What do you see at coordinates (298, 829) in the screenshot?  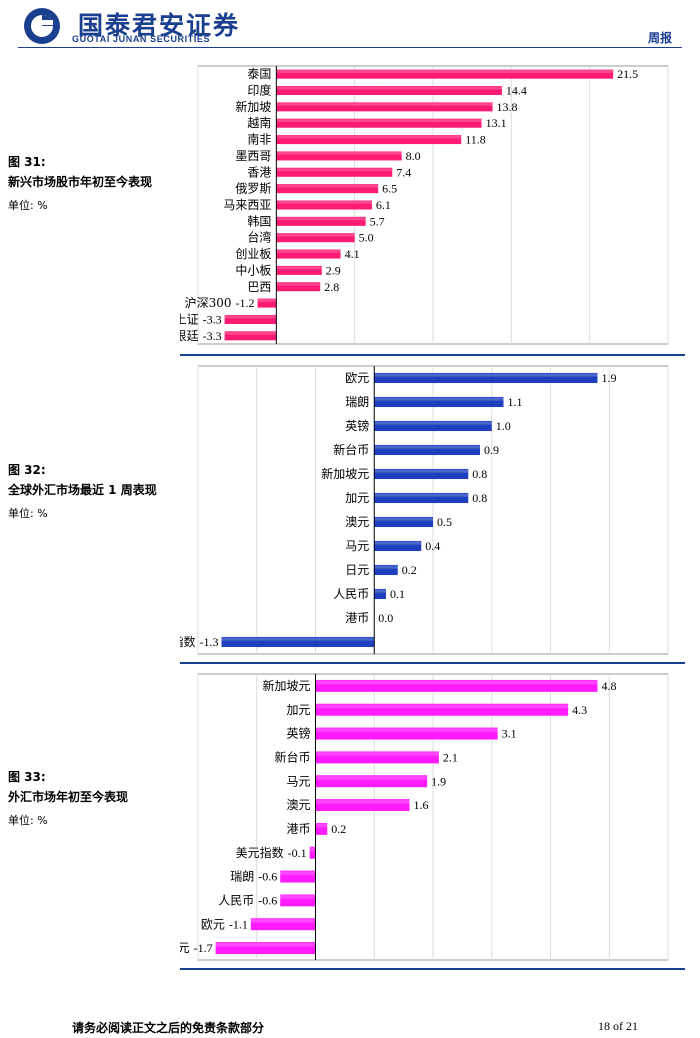 I see `category-label: 港币` at bounding box center [298, 829].